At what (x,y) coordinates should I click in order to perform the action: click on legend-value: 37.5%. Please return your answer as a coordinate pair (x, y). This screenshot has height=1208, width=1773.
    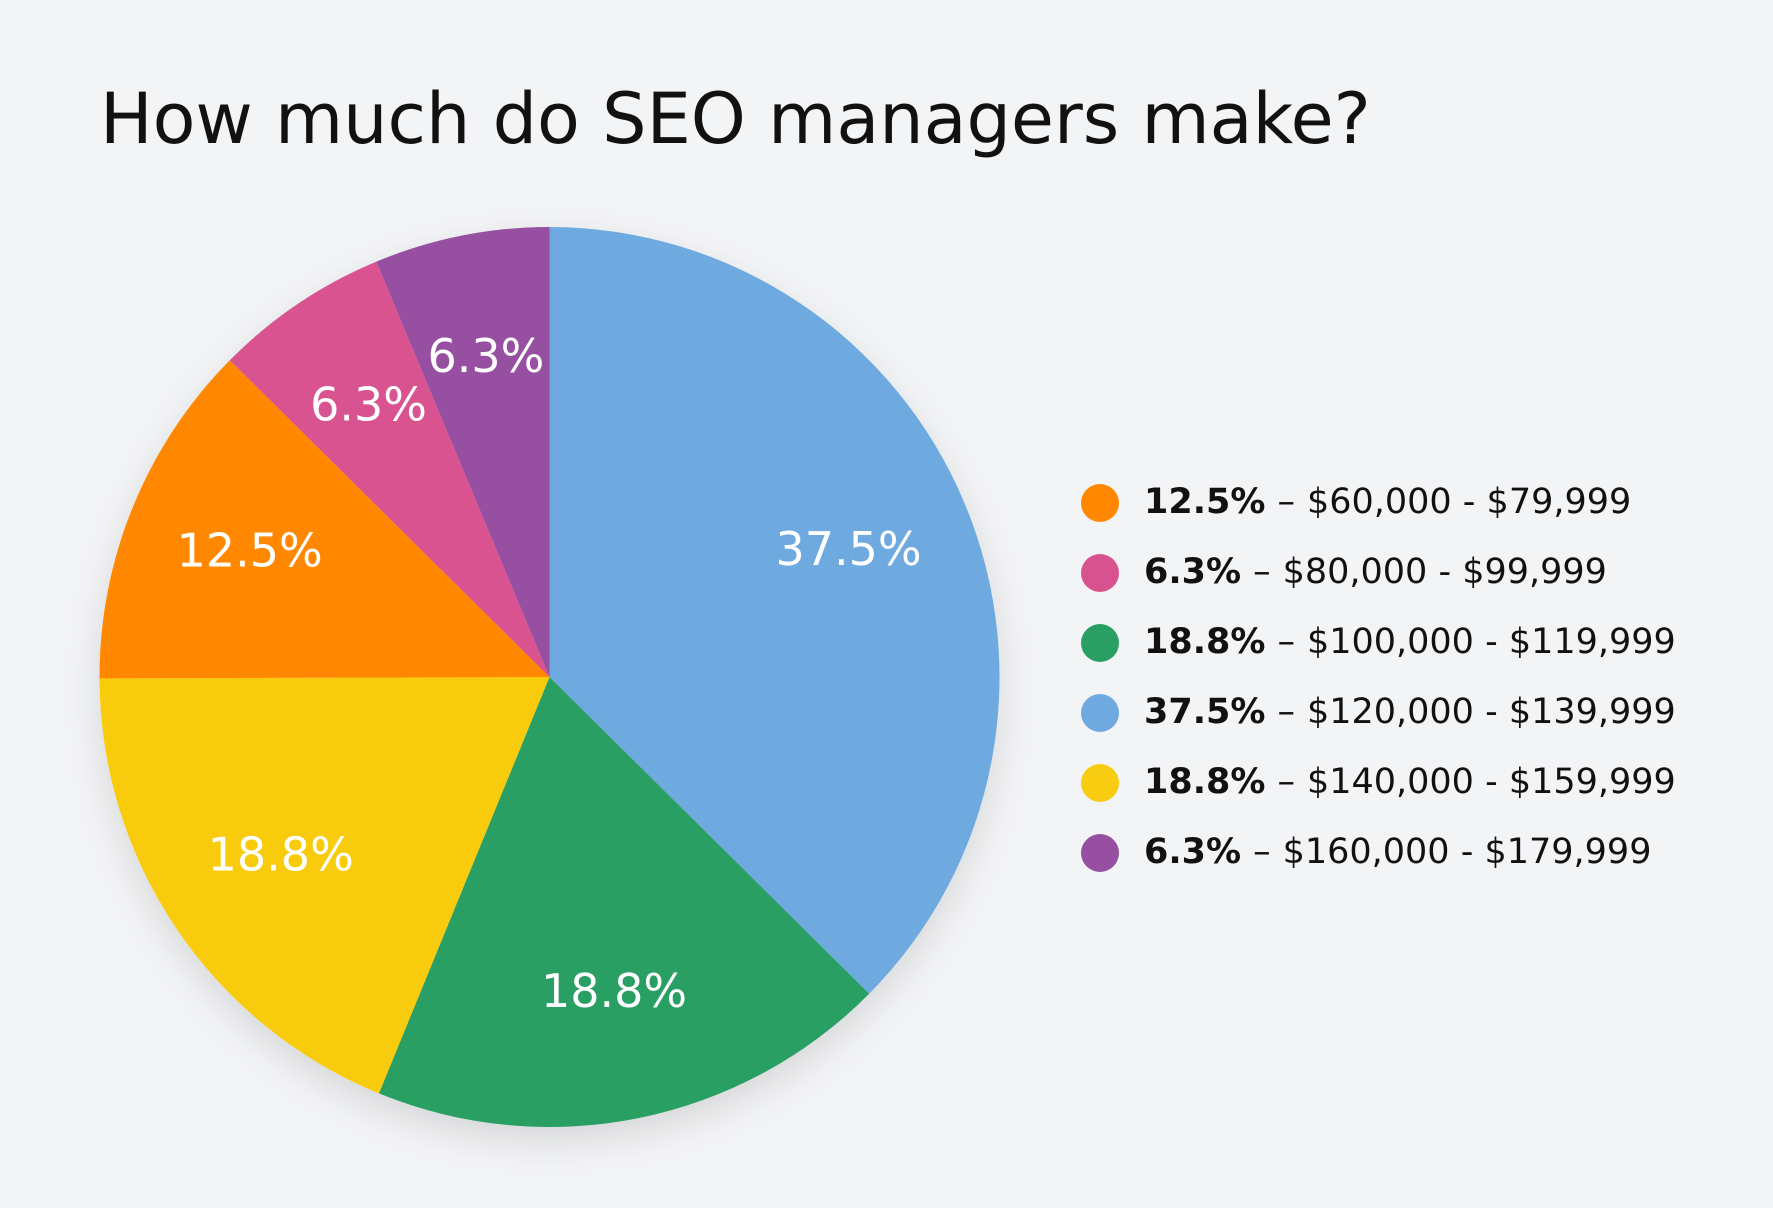
    Looking at the image, I should click on (1204, 712).